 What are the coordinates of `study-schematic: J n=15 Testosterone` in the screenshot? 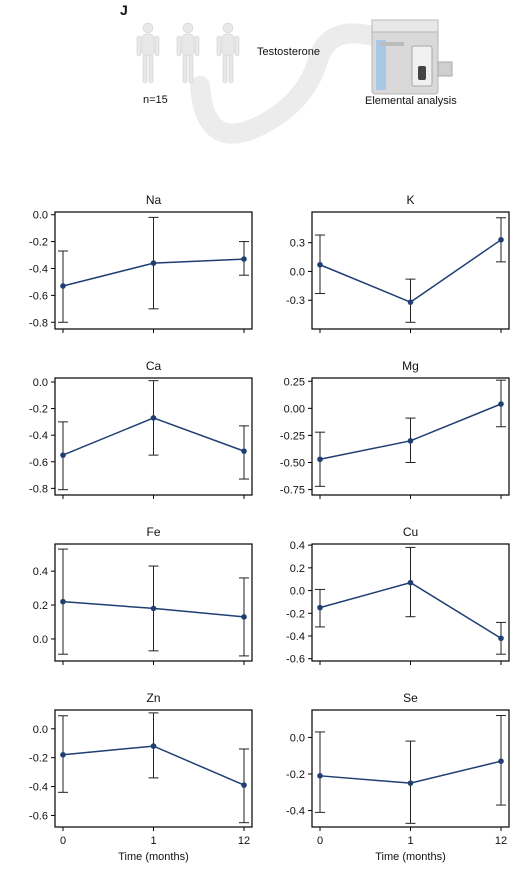 It's located at (288, 73).